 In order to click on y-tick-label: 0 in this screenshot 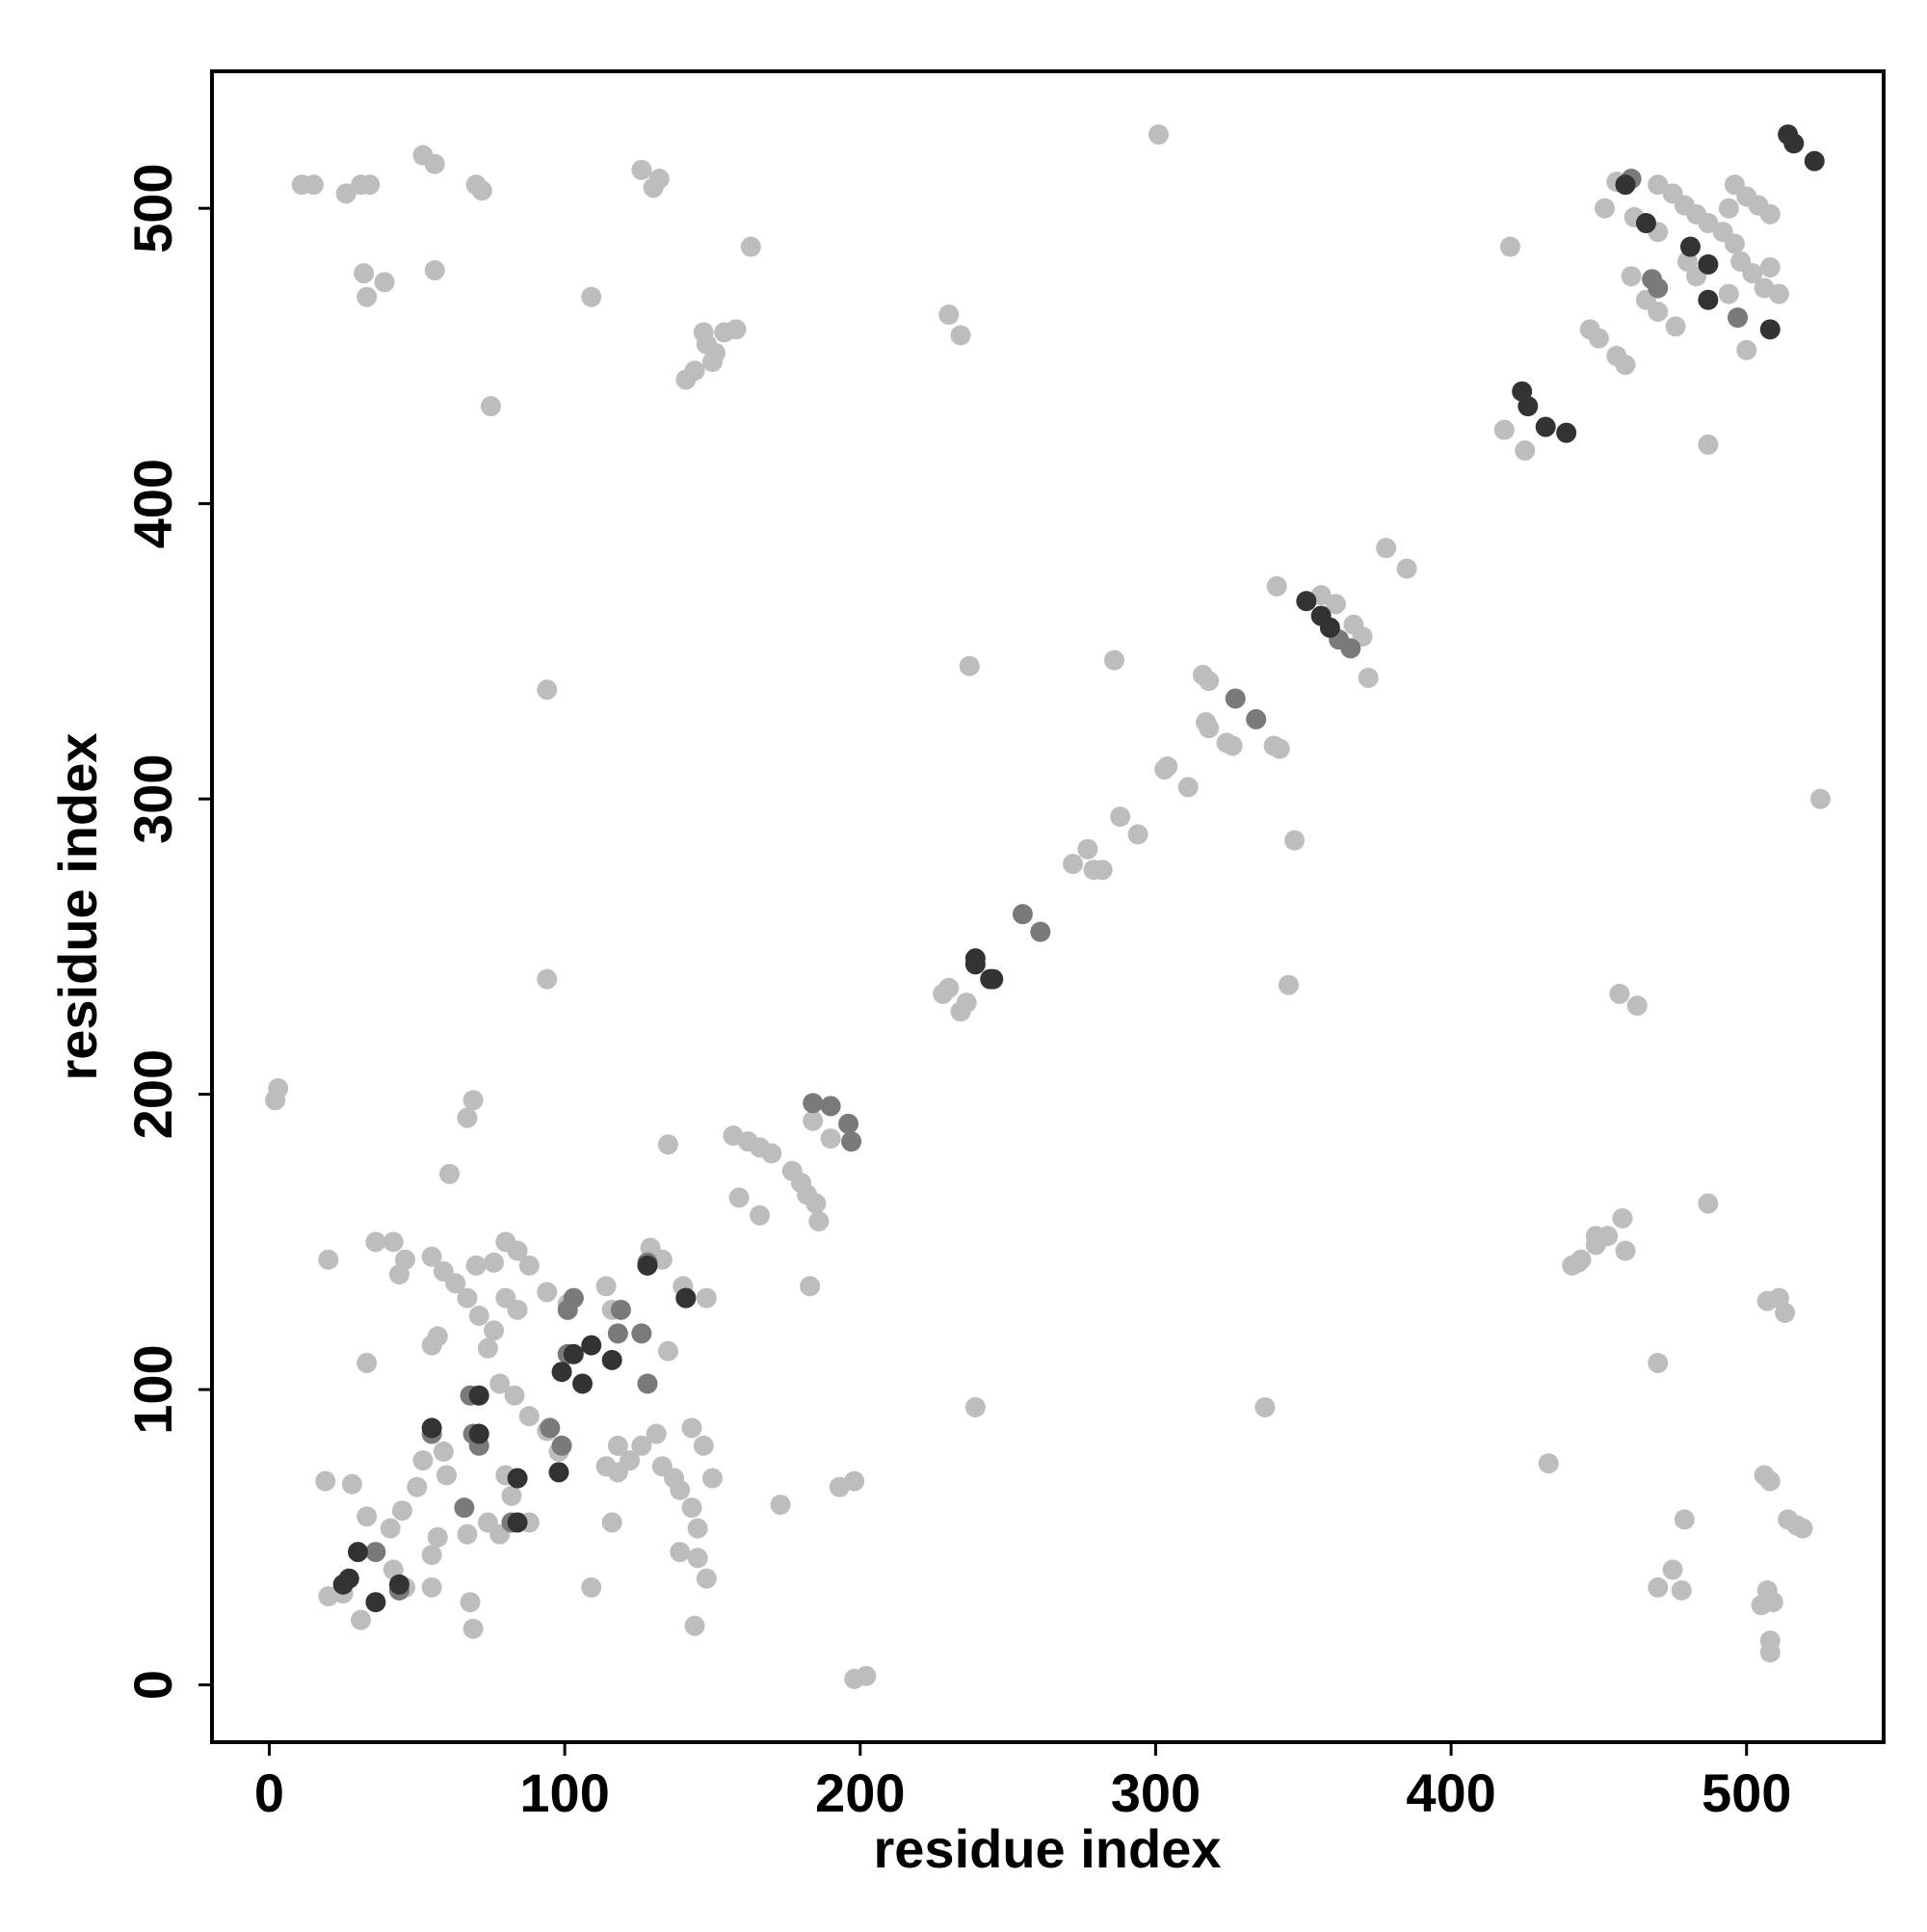, I will do `click(152, 1685)`.